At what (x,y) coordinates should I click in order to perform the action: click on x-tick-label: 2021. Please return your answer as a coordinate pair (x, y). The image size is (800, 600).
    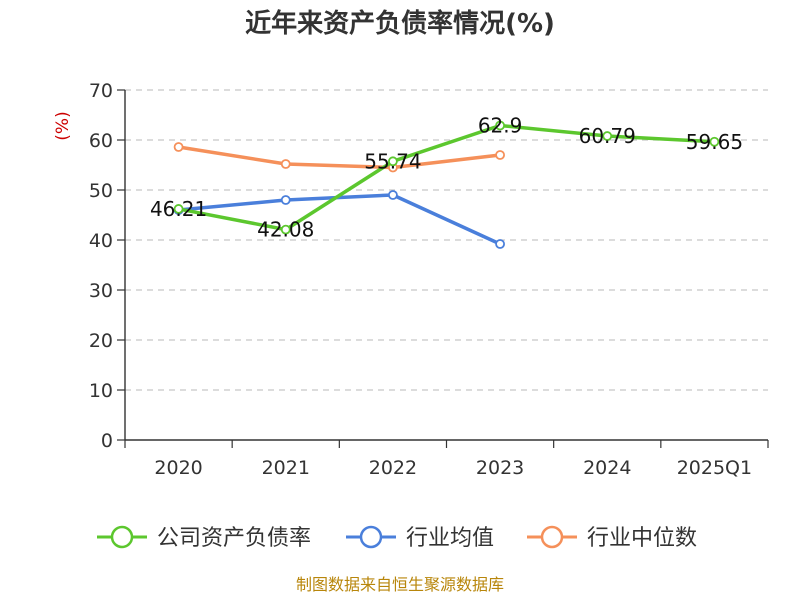
    Looking at the image, I should click on (286, 468).